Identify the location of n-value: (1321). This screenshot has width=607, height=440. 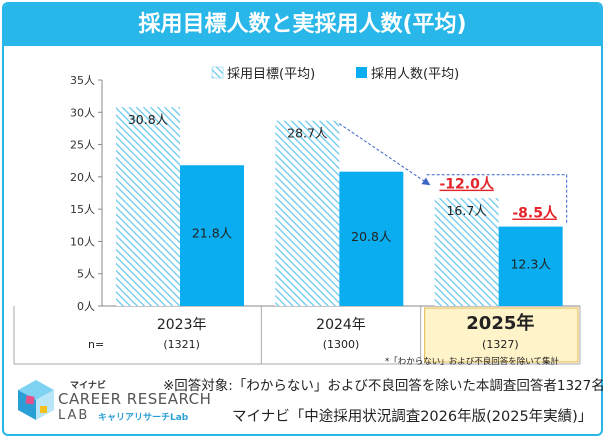
(181, 344).